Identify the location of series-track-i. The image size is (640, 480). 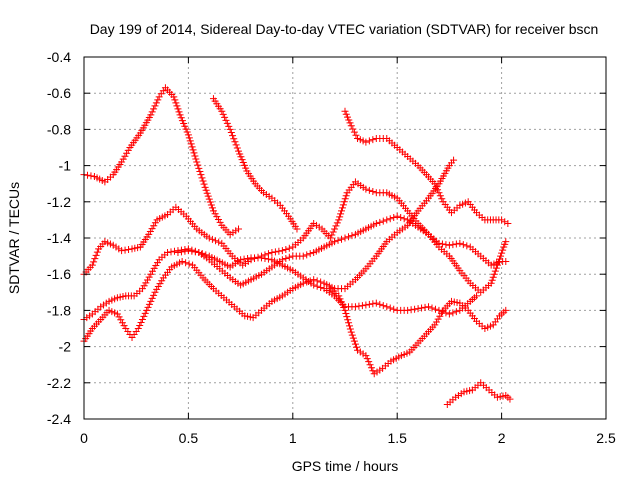
(478, 394).